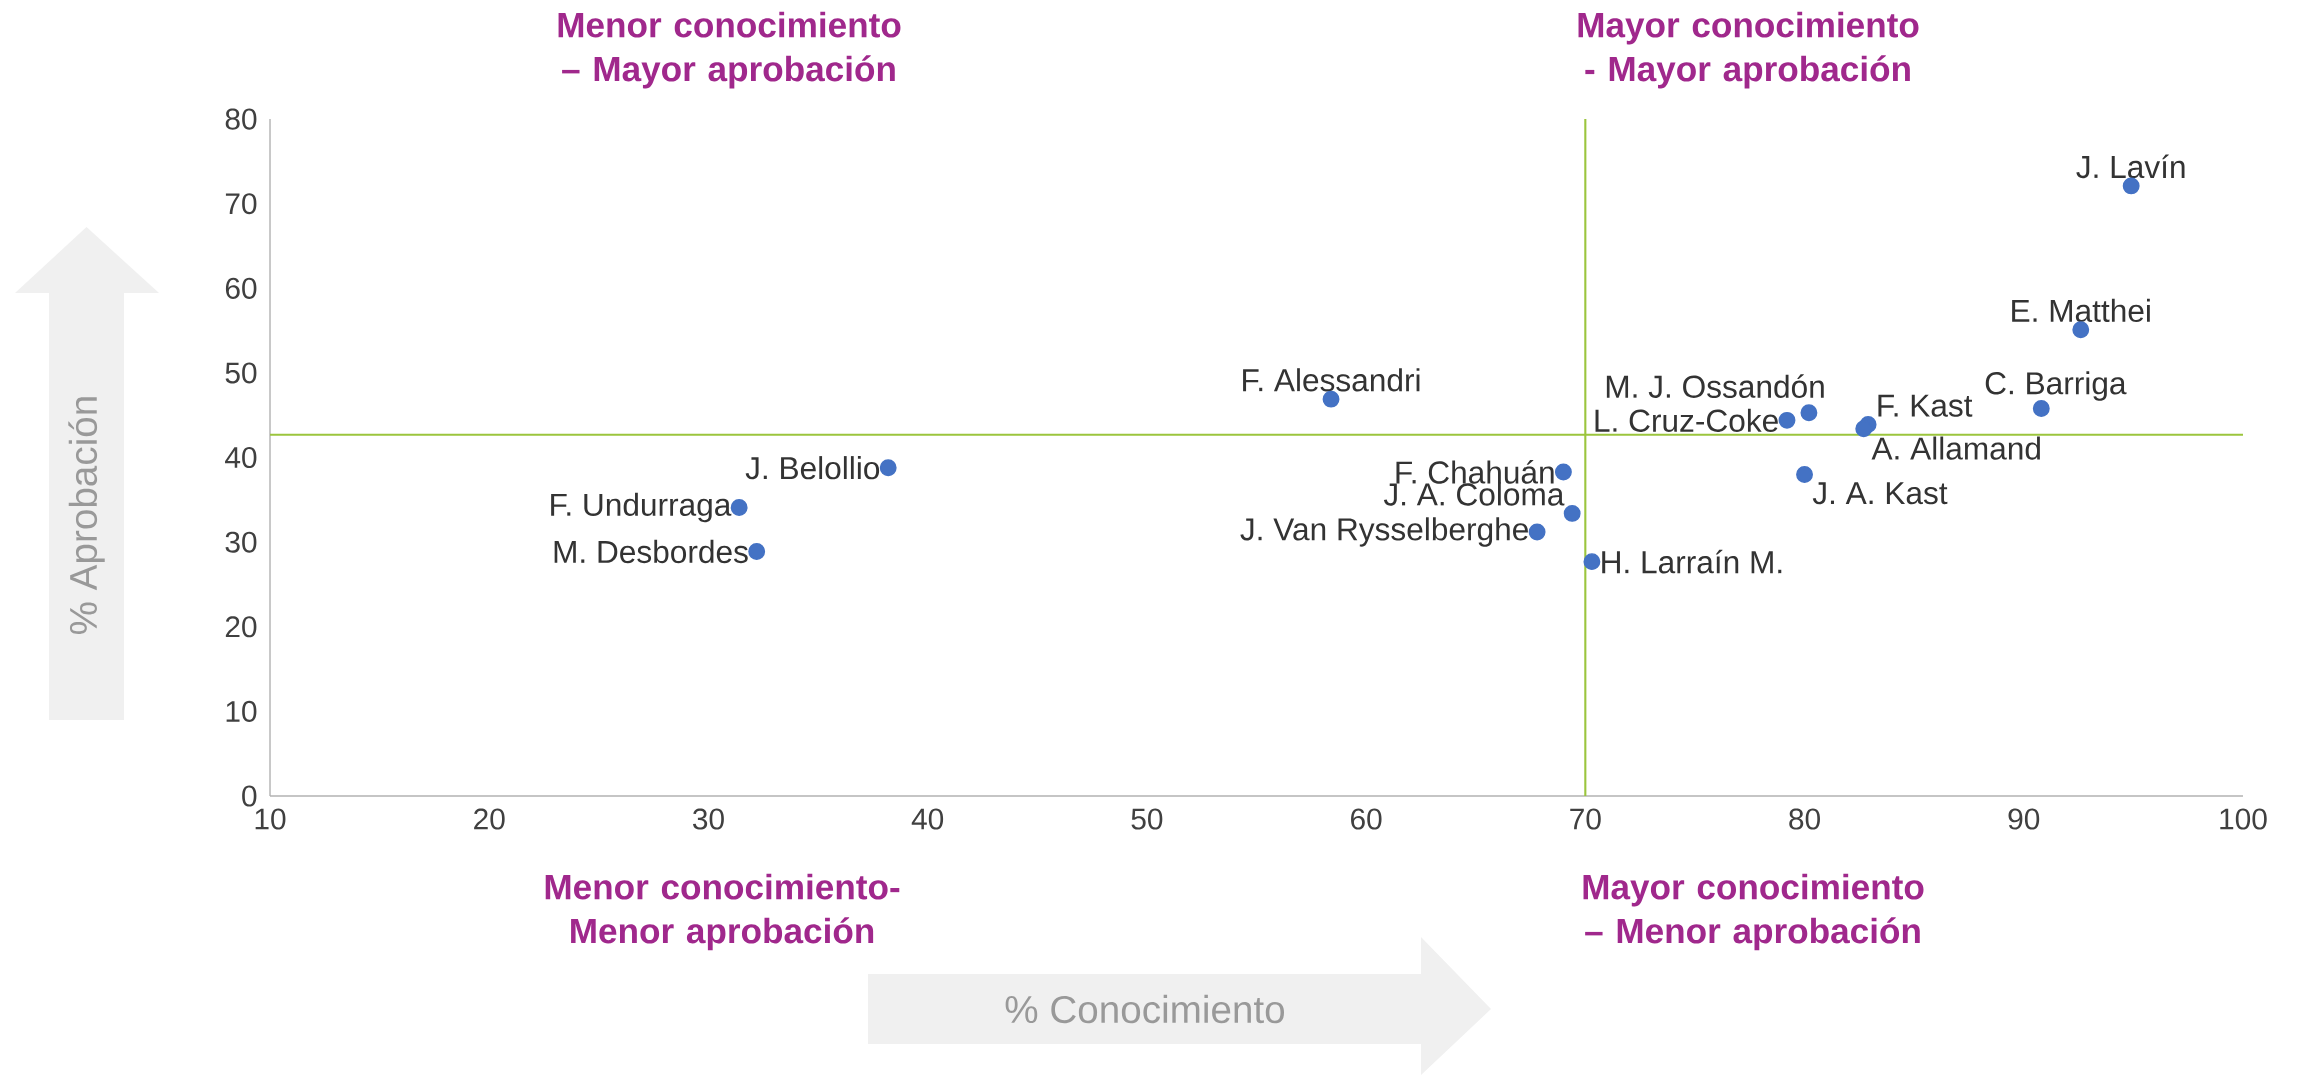 The image size is (2310, 1075). What do you see at coordinates (1804, 819) in the screenshot?
I see `x-tick-label: 80` at bounding box center [1804, 819].